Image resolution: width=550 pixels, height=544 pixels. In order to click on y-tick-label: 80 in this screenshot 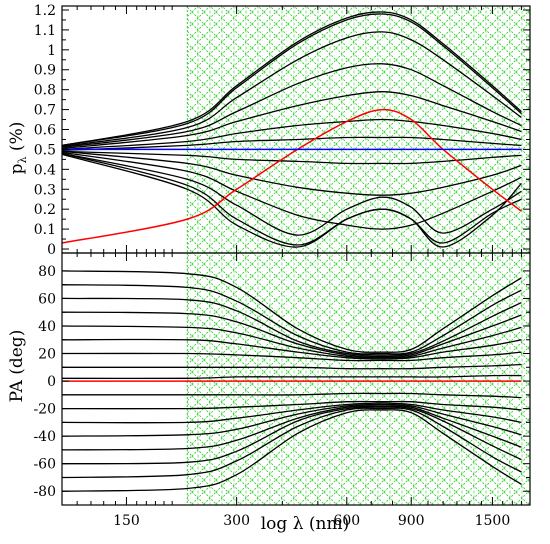, I will do `click(47, 272)`.